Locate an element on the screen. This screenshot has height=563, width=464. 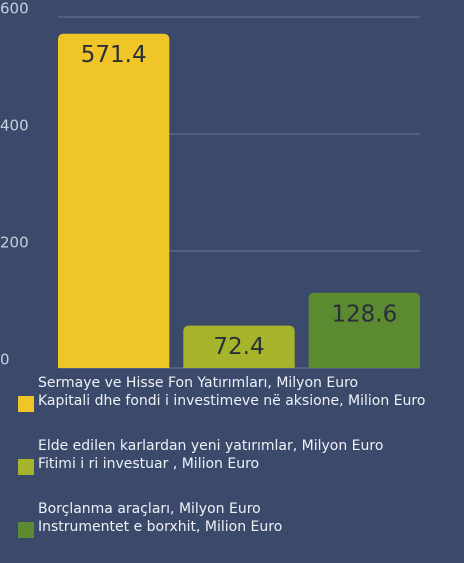
value-label: 571.4 is located at coordinates (114, 55).